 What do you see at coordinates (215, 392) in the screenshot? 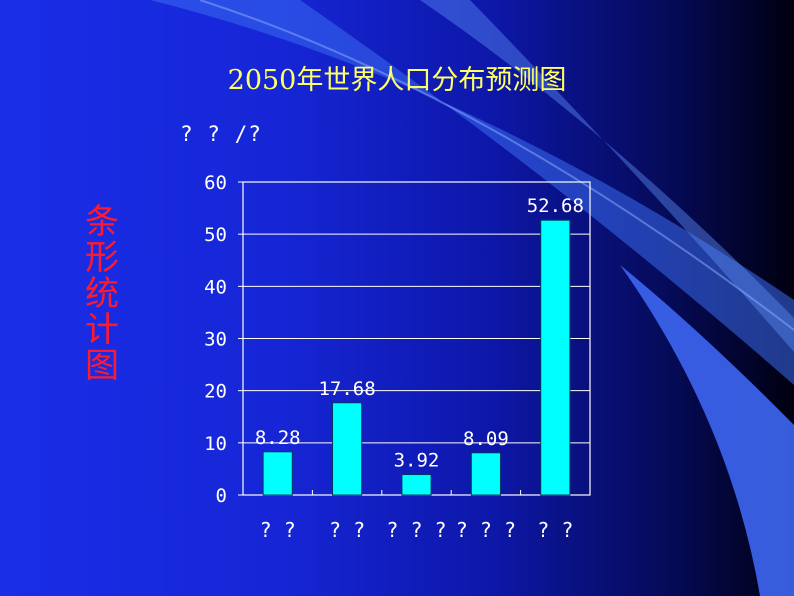
I see `y-tick-label: 20` at bounding box center [215, 392].